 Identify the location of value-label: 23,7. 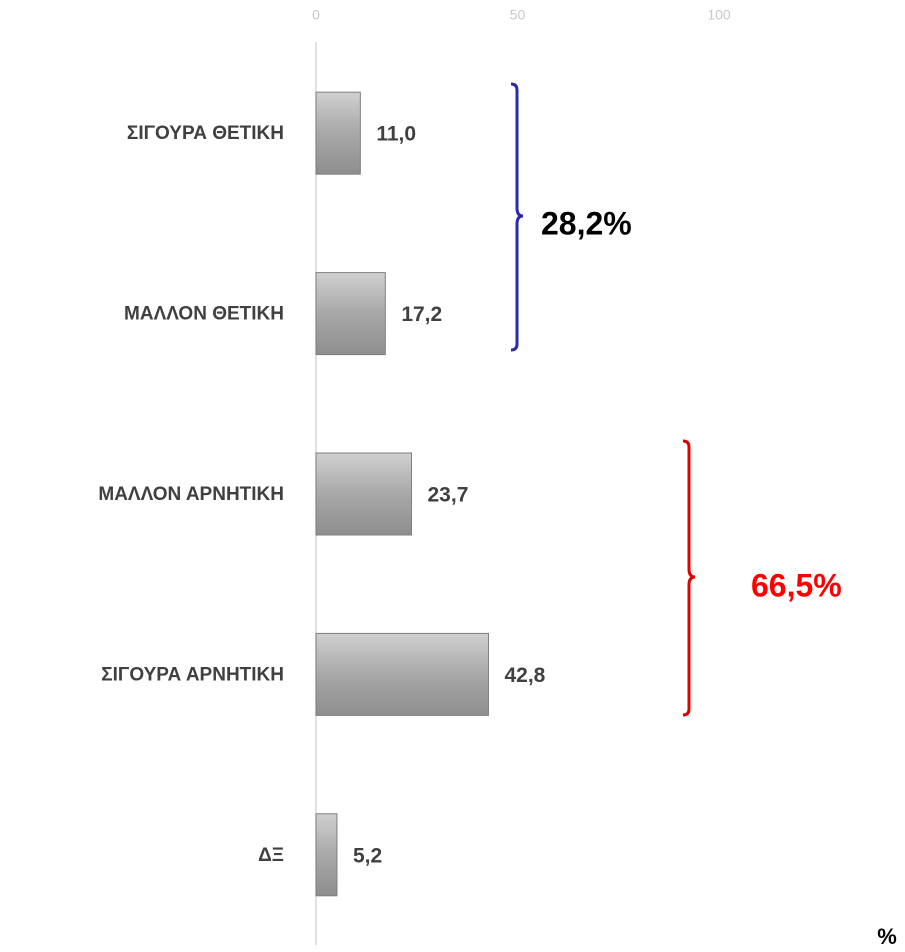
(448, 495).